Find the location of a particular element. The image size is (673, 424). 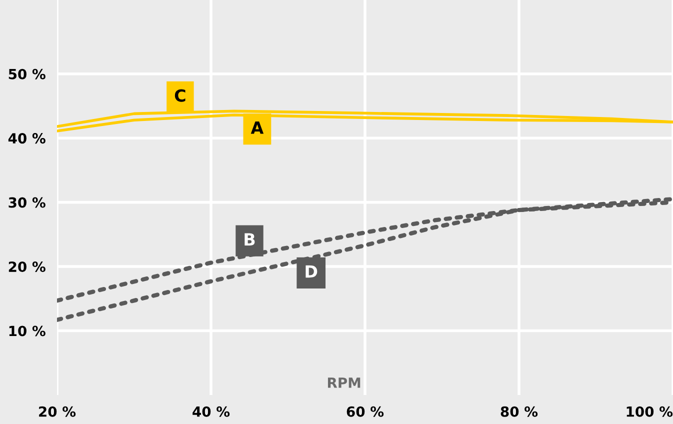

x-tick-label: 40 % is located at coordinates (211, 411).